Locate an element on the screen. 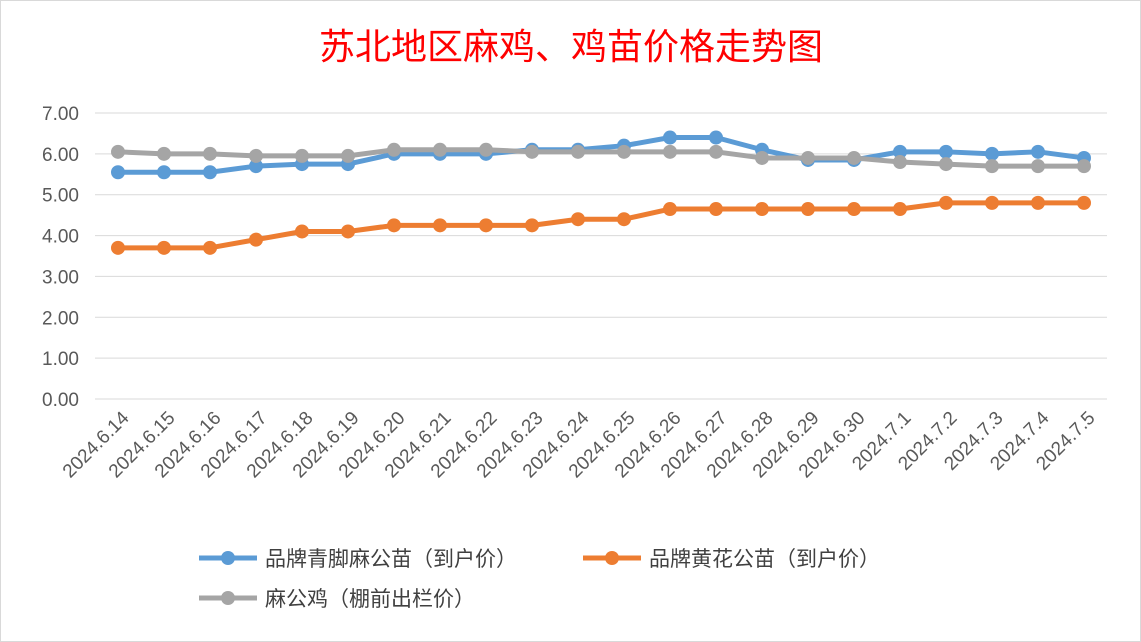  y-tick-label: 6.00 is located at coordinates (60, 155).